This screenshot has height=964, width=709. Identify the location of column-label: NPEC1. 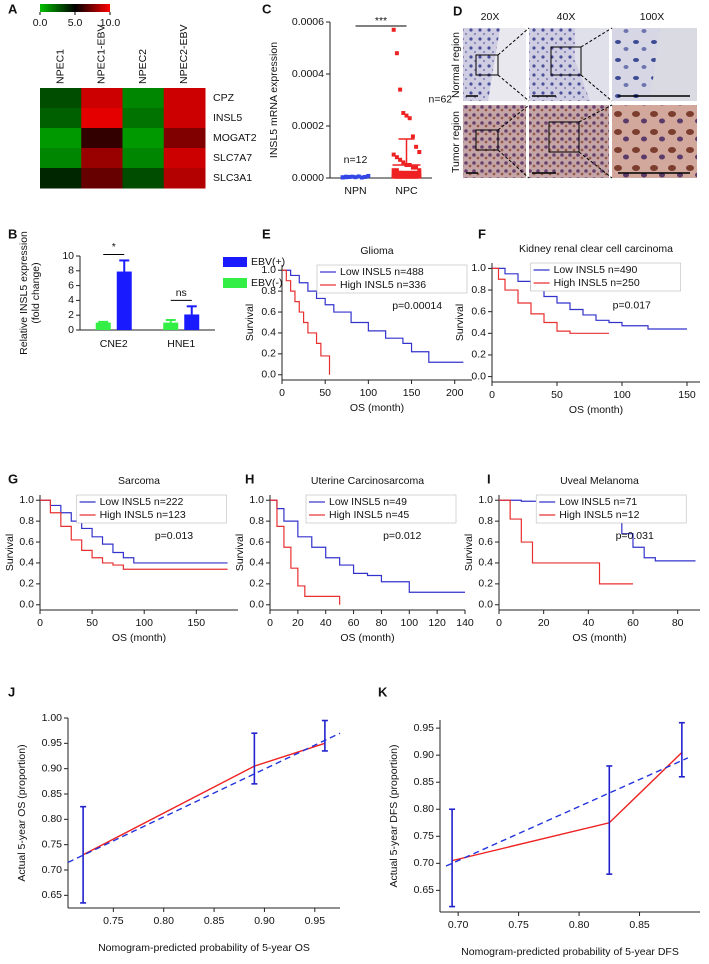
(60, 66).